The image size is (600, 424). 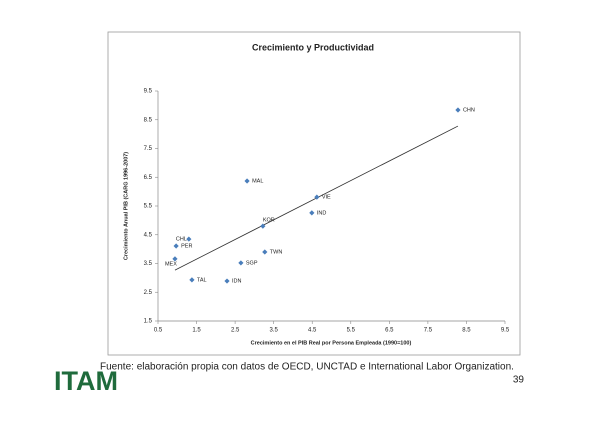 I want to click on point-label: CHL, so click(x=181, y=240).